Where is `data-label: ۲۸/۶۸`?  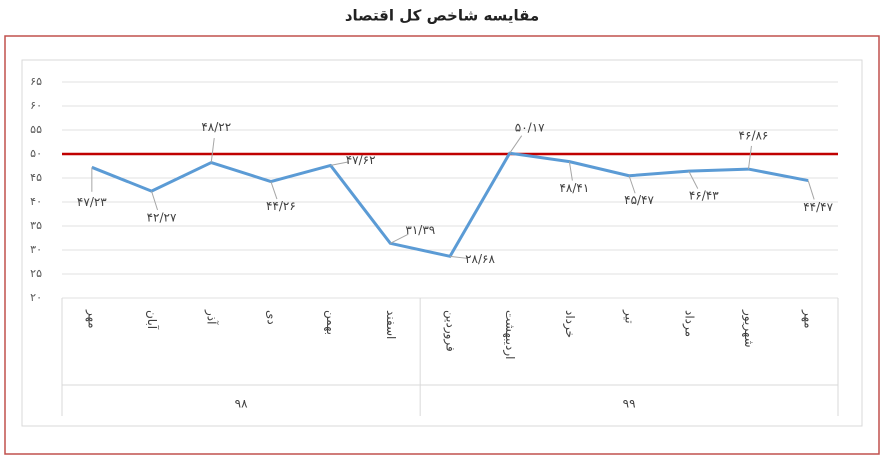 data-label: ۲۸/۶۸ is located at coordinates (480, 259).